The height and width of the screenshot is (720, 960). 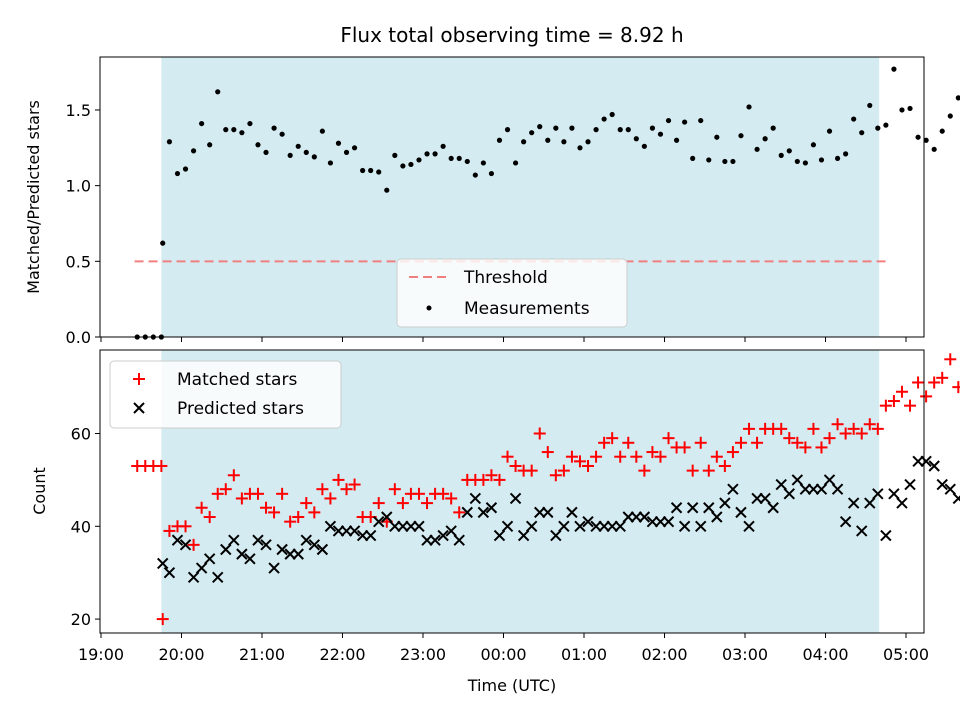 What do you see at coordinates (78, 186) in the screenshot?
I see `y-tick-label: 1.0` at bounding box center [78, 186].